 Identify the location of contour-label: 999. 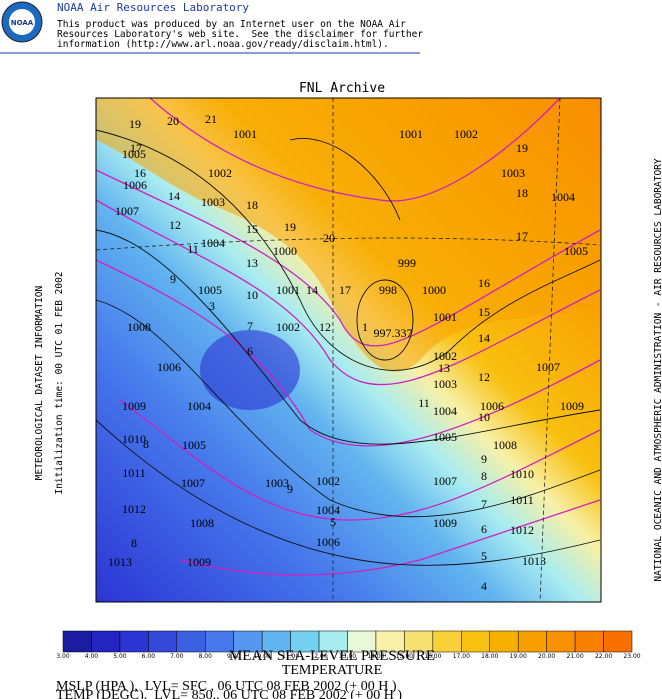
(407, 263).